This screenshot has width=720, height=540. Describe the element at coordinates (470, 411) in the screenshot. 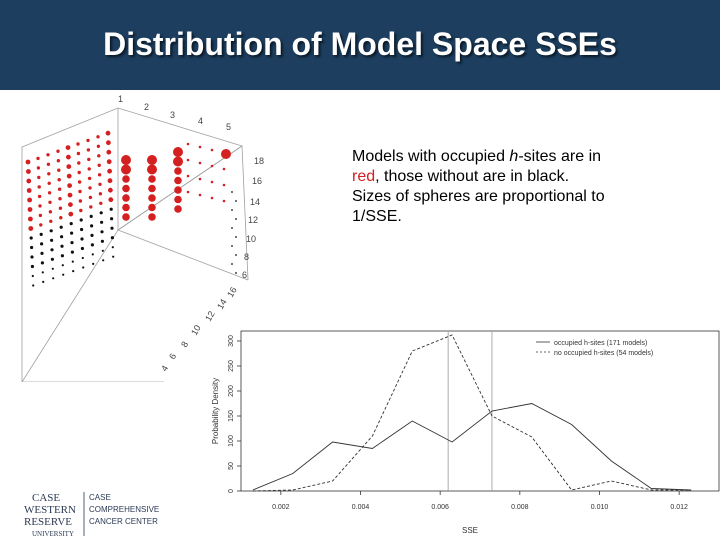

I see `reference-lines` at that location.